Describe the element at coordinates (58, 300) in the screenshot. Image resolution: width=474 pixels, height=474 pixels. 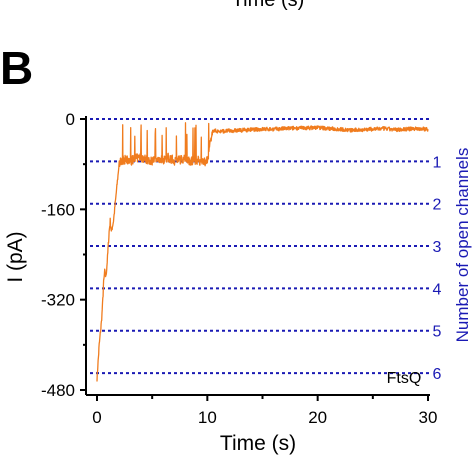
I see `y-tick-label: -320` at that location.